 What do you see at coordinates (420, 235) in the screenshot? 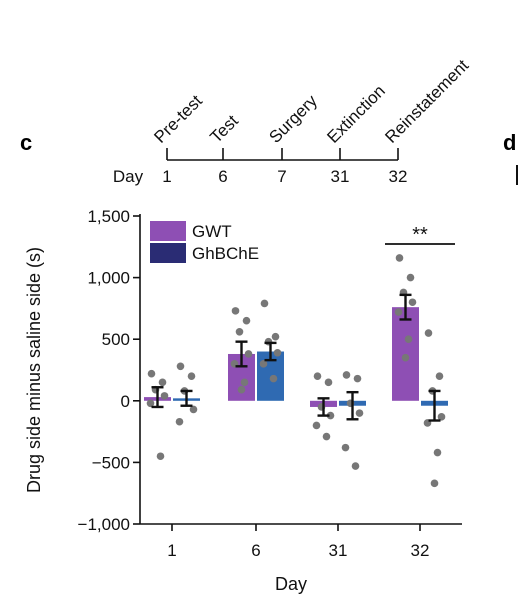
I see `significance-marker: **` at bounding box center [420, 235].